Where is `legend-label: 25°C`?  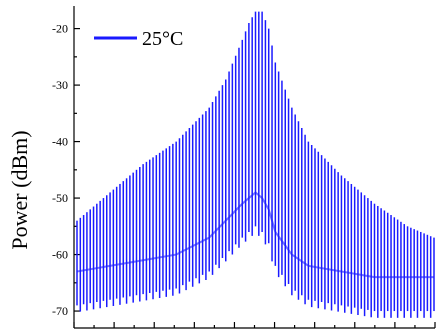
legend-label: 25°C is located at coordinates (162, 39).